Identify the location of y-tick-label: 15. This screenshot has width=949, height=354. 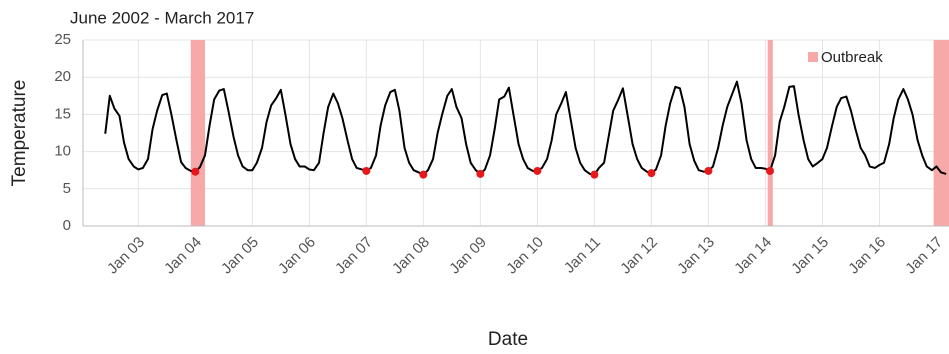
(62, 113).